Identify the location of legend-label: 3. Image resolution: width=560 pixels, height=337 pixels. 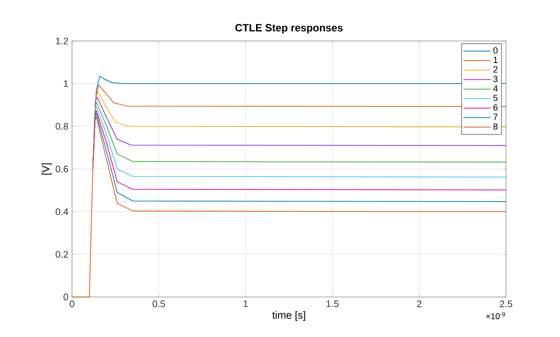
(495, 79).